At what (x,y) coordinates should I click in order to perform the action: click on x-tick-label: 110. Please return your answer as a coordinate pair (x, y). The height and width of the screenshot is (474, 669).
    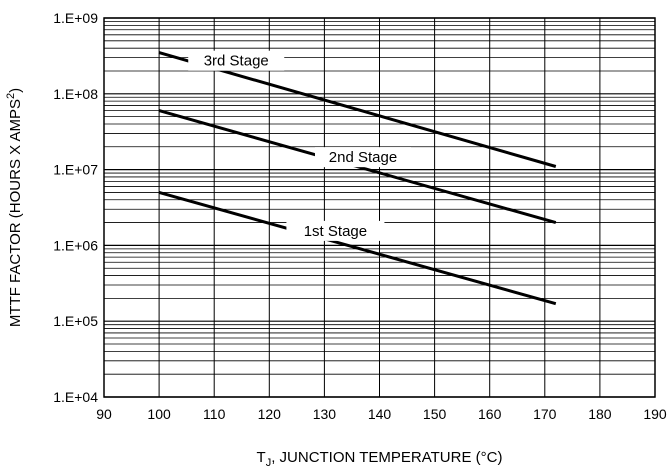
    Looking at the image, I should click on (214, 414).